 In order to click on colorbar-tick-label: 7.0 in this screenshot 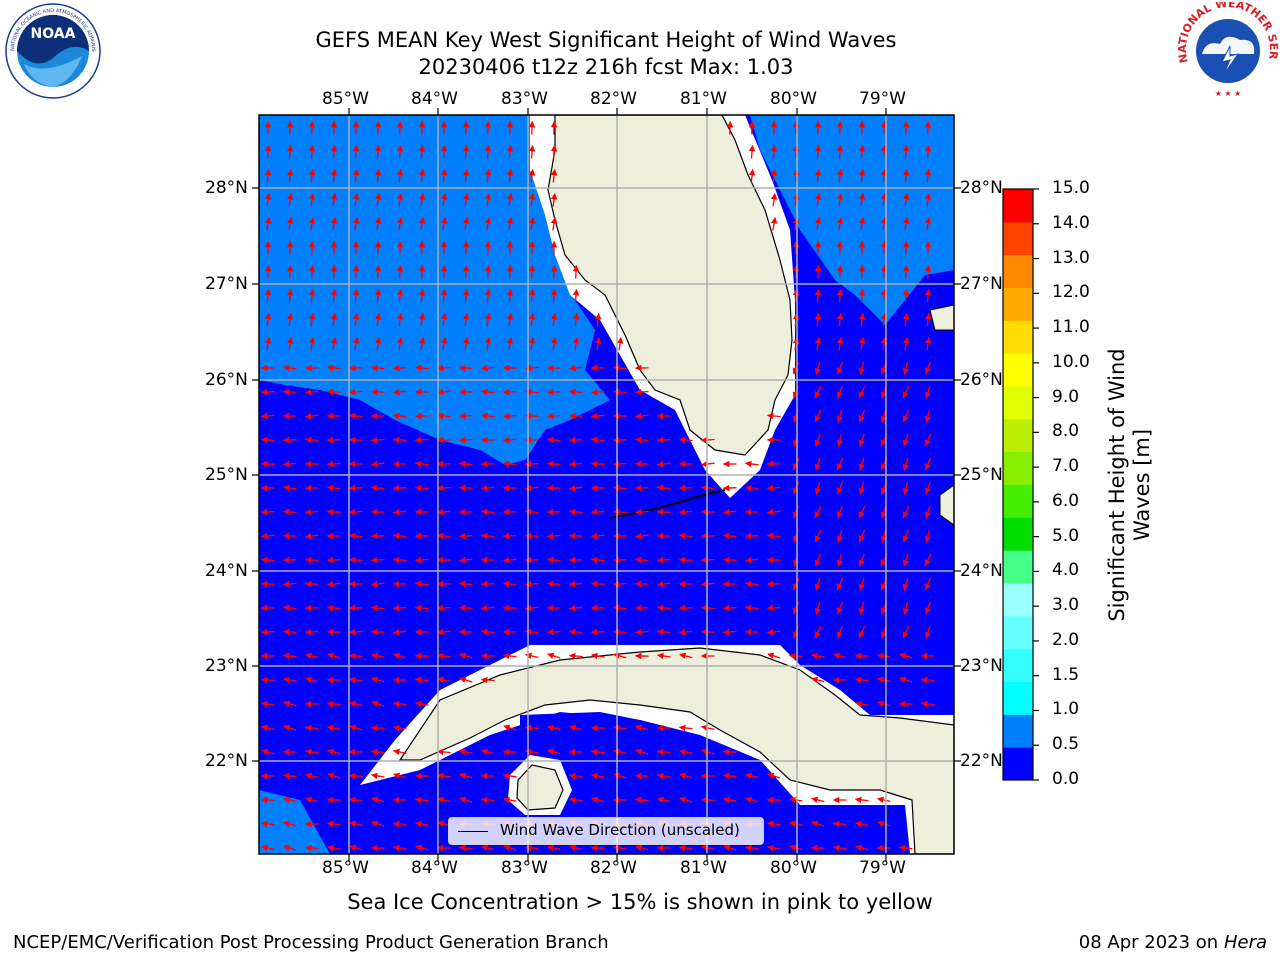, I will do `click(1066, 466)`.